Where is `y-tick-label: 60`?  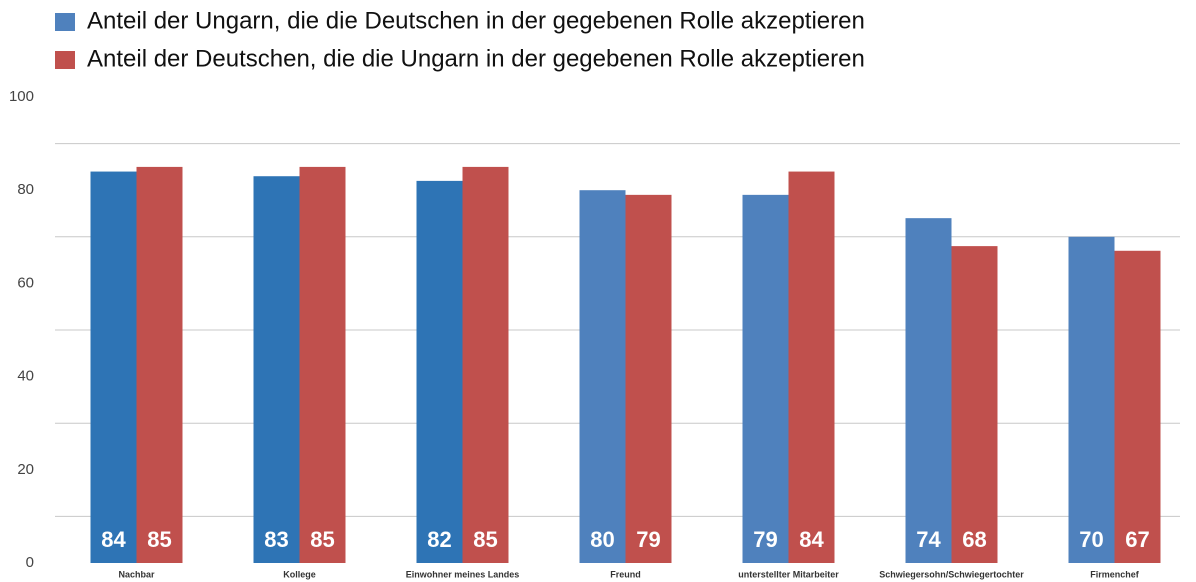 y-tick-label: 60 is located at coordinates (25, 282).